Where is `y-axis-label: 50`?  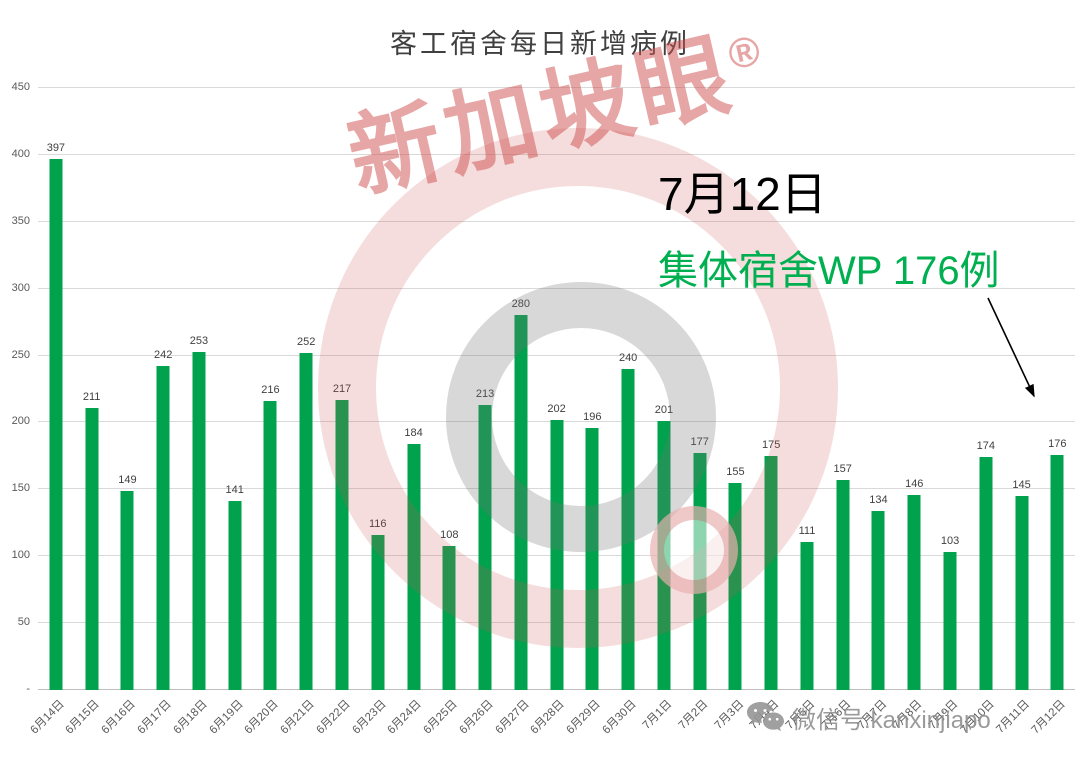
y-axis-label: 50 is located at coordinates (23, 622).